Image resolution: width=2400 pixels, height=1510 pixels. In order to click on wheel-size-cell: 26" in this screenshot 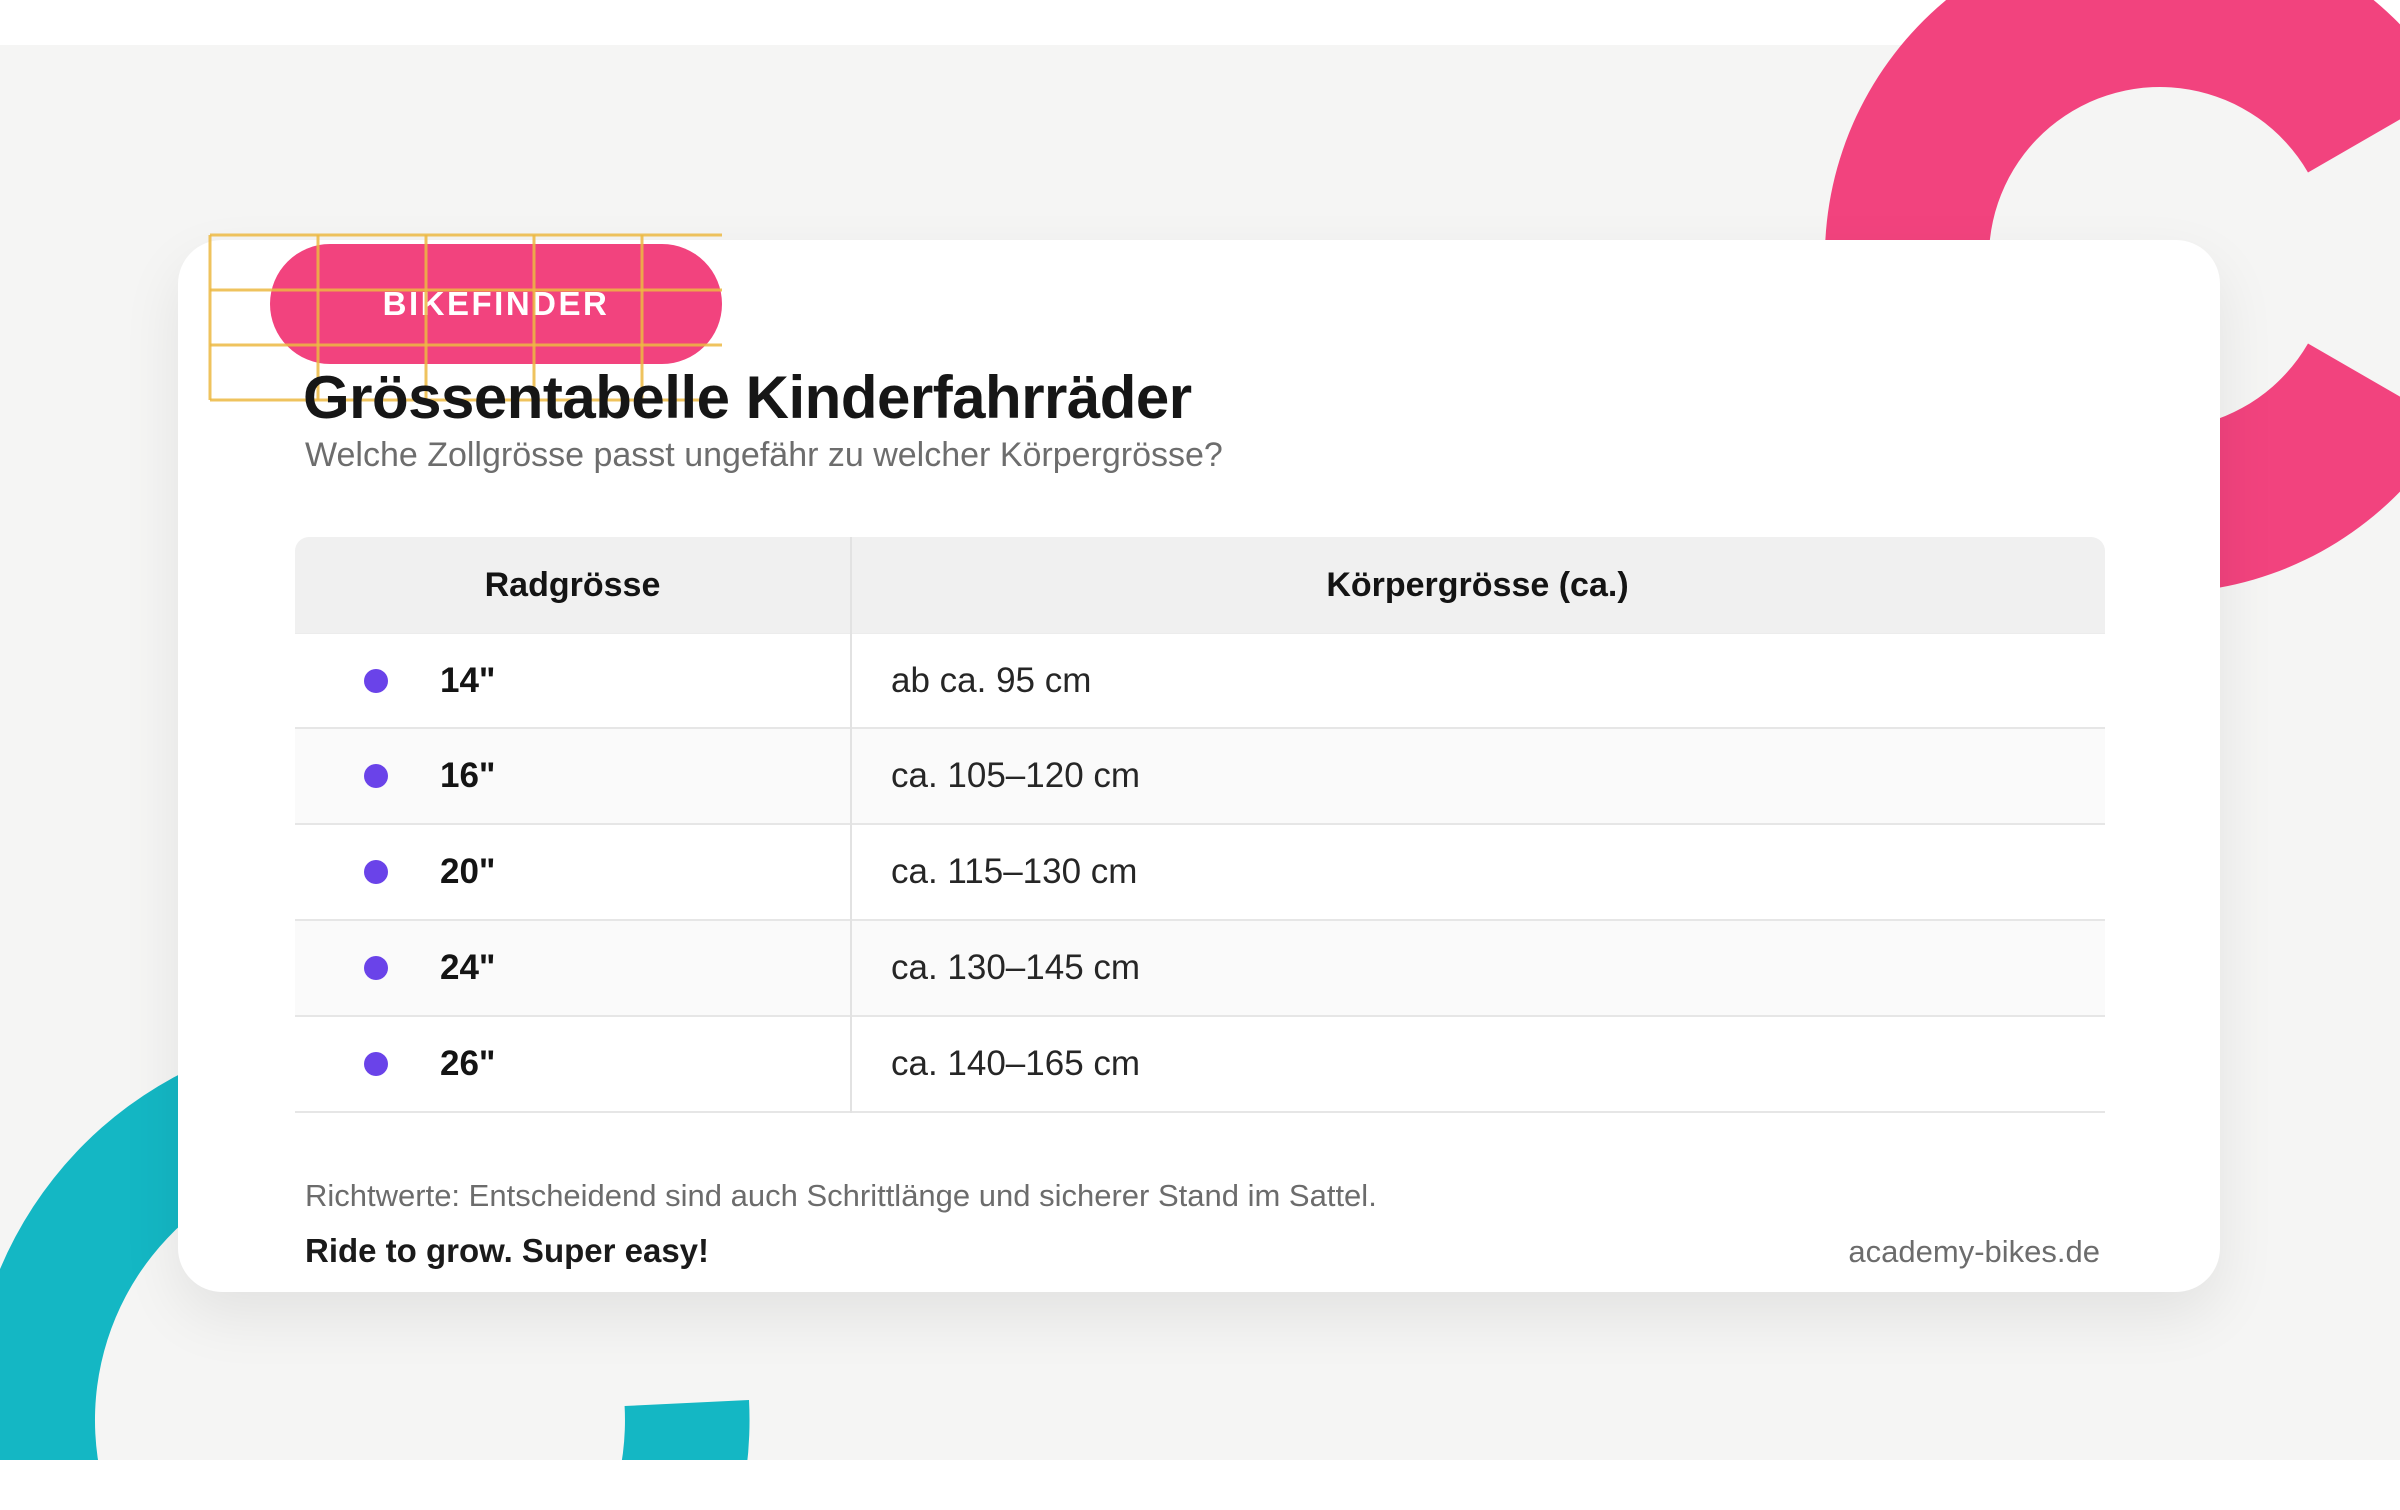, I will do `click(572, 1064)`.